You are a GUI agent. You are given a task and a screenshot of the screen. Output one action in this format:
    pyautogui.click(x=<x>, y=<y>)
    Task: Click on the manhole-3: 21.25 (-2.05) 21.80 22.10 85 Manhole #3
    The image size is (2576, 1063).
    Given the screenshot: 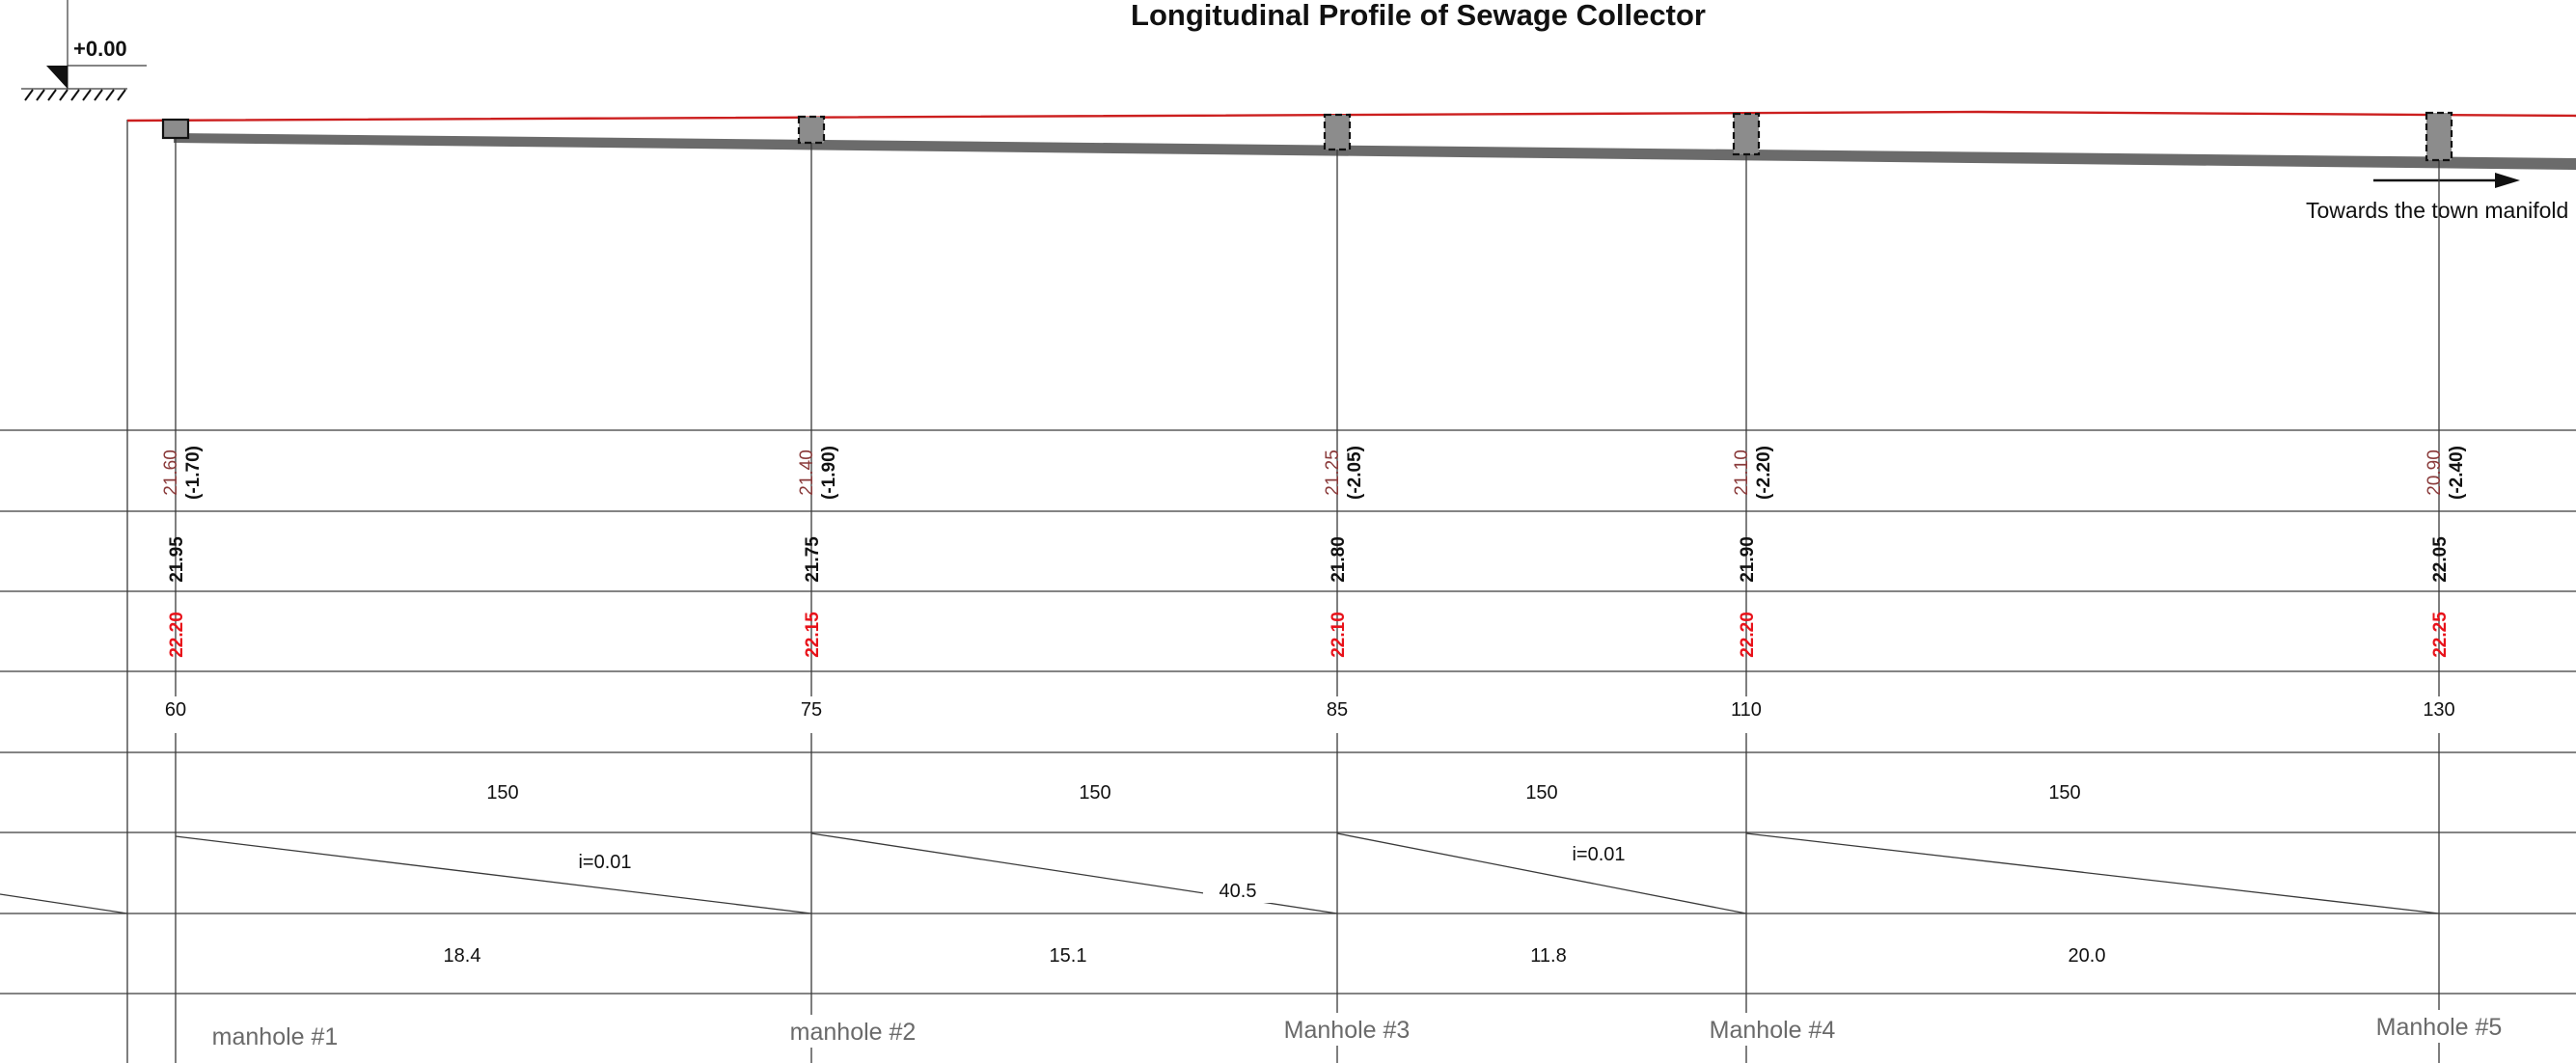 What is the action you would take?
    pyautogui.click(x=1347, y=588)
    